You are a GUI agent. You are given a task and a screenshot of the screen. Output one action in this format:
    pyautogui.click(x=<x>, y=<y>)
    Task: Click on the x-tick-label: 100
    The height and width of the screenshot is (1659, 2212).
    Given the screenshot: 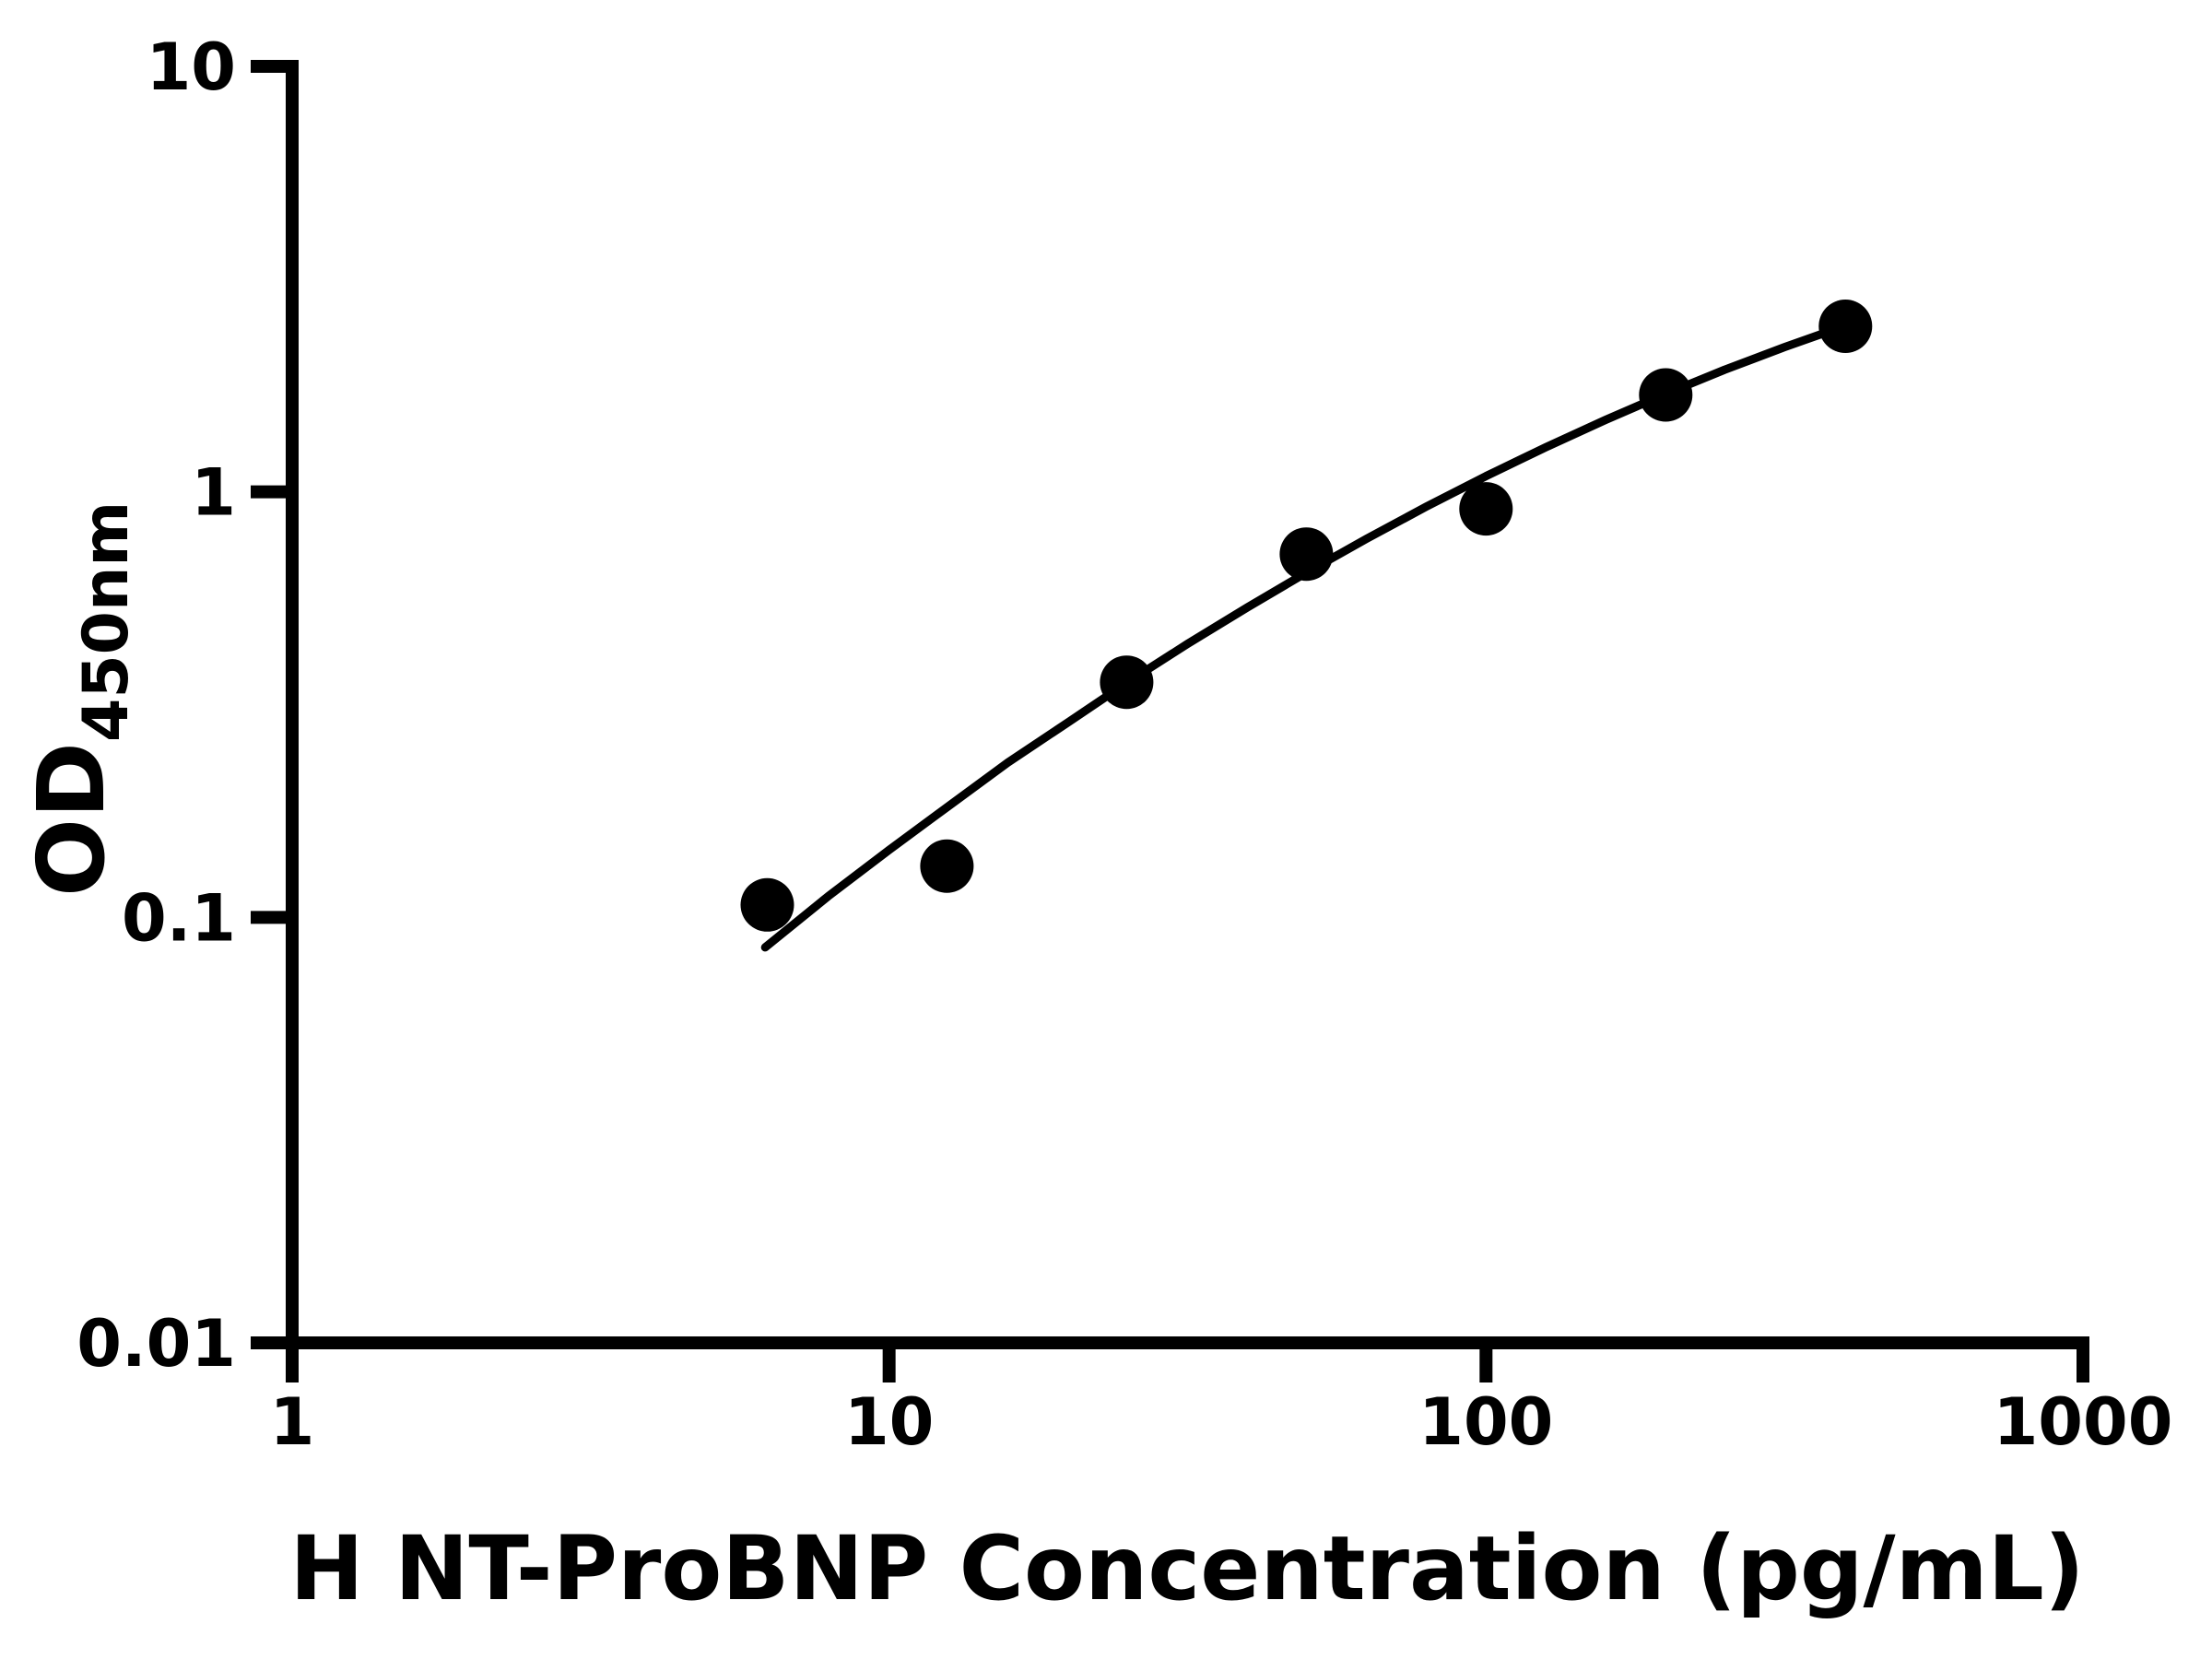 What is the action you would take?
    pyautogui.click(x=1485, y=1422)
    